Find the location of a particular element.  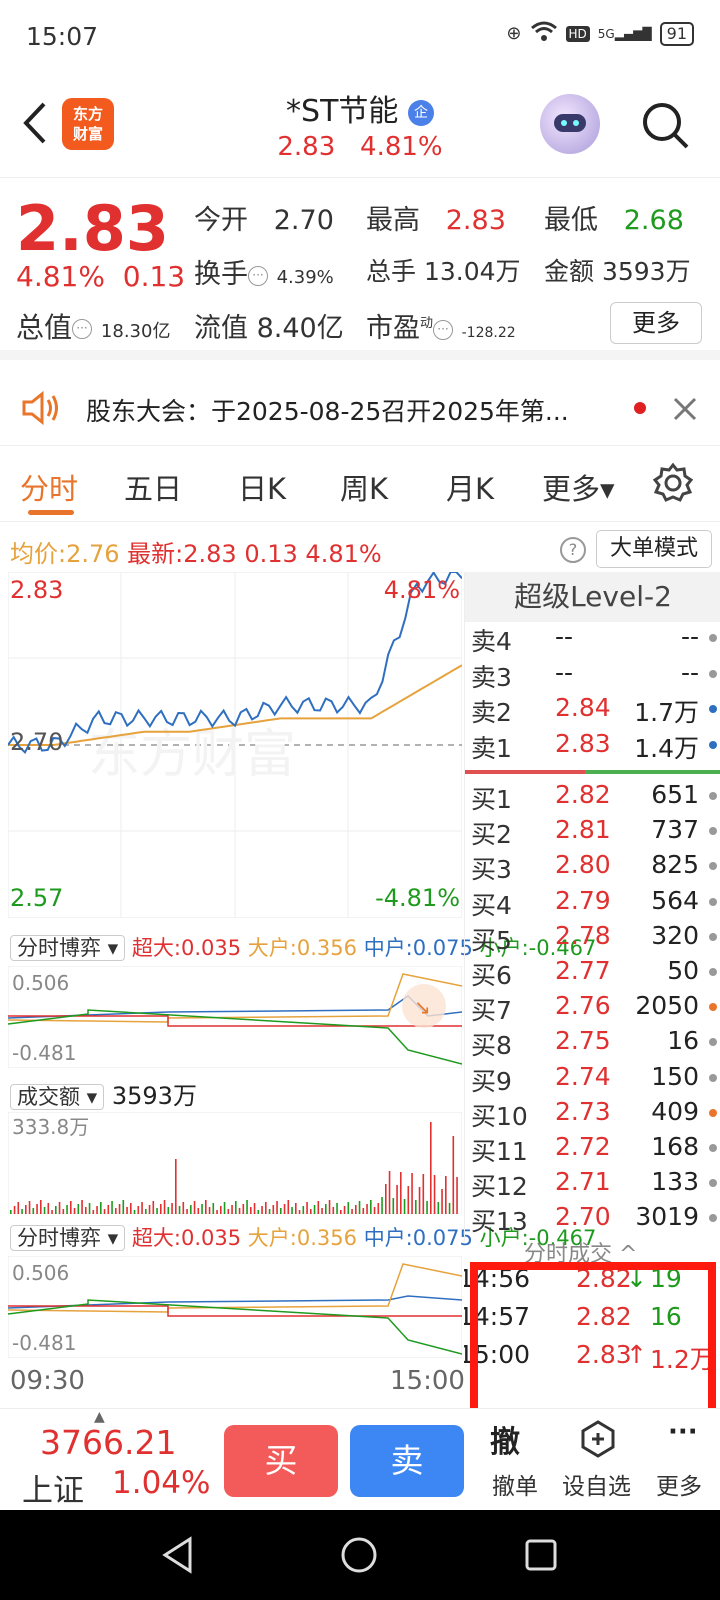

app-logo: 东方 财富 is located at coordinates (88, 124).